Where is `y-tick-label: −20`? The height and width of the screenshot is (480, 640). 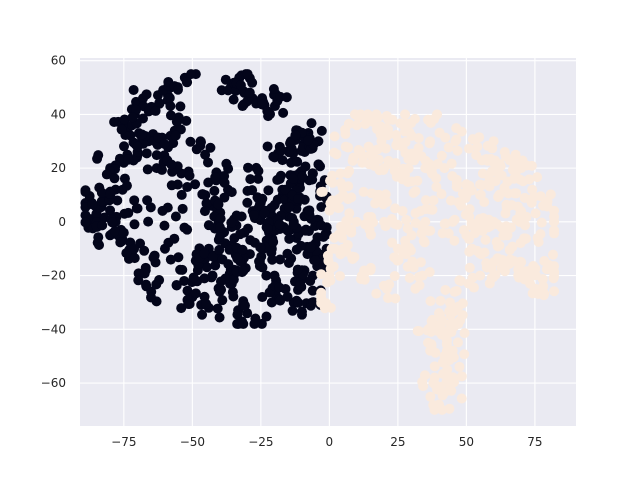
y-tick-label: −20 is located at coordinates (53, 276).